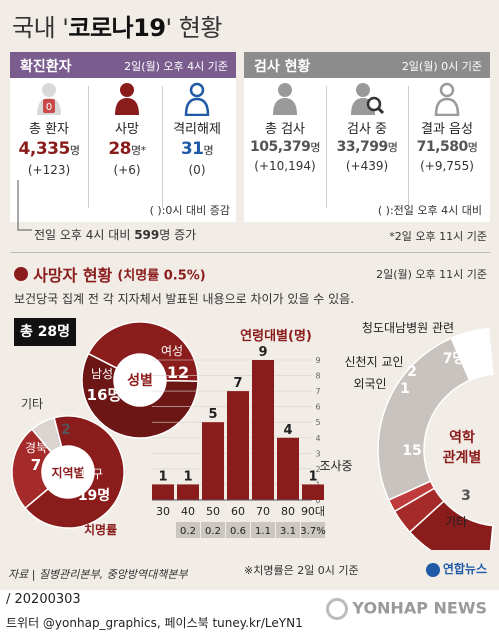 The image size is (499, 636). Describe the element at coordinates (188, 511) in the screenshot. I see `x-tick-label: 40` at that location.